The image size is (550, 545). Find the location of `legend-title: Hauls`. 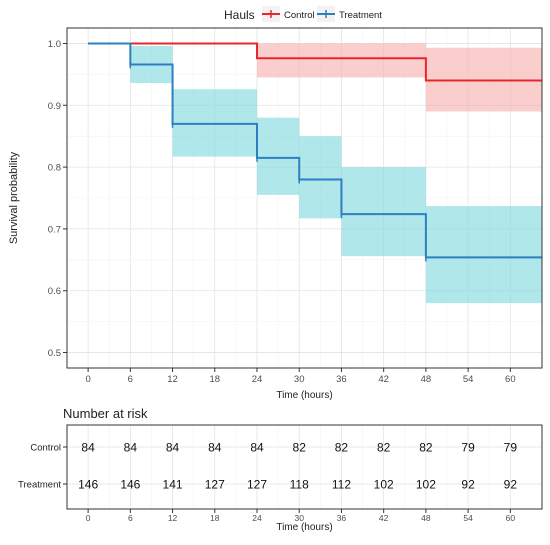

legend-title: Hauls is located at coordinates (239, 15).